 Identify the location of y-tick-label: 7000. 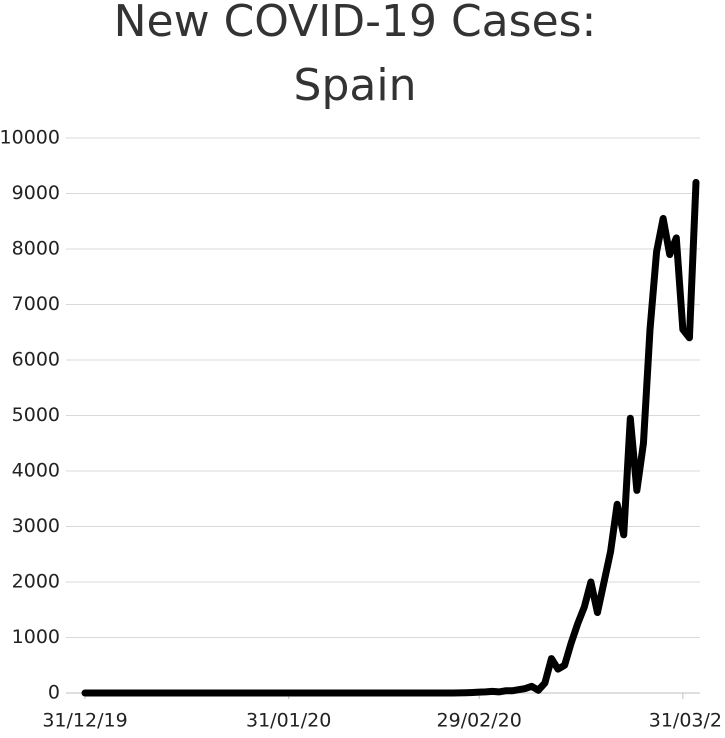
(36, 304).